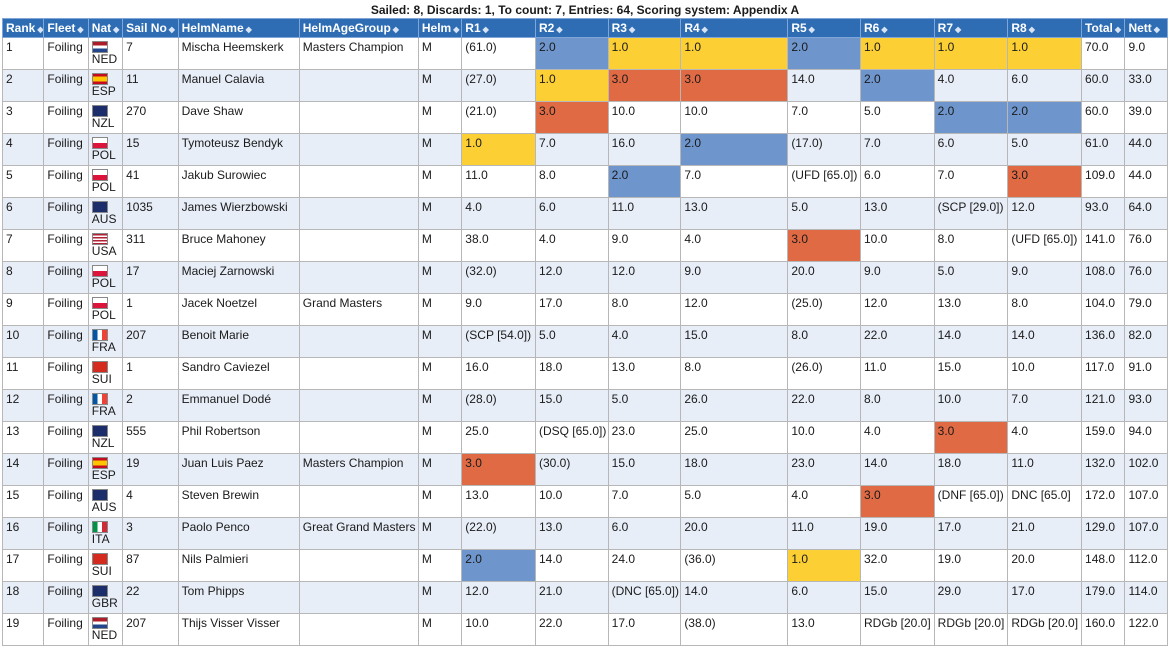 The height and width of the screenshot is (660, 1170). Describe the element at coordinates (498, 149) in the screenshot. I see `race-score-cell: 1.0` at that location.